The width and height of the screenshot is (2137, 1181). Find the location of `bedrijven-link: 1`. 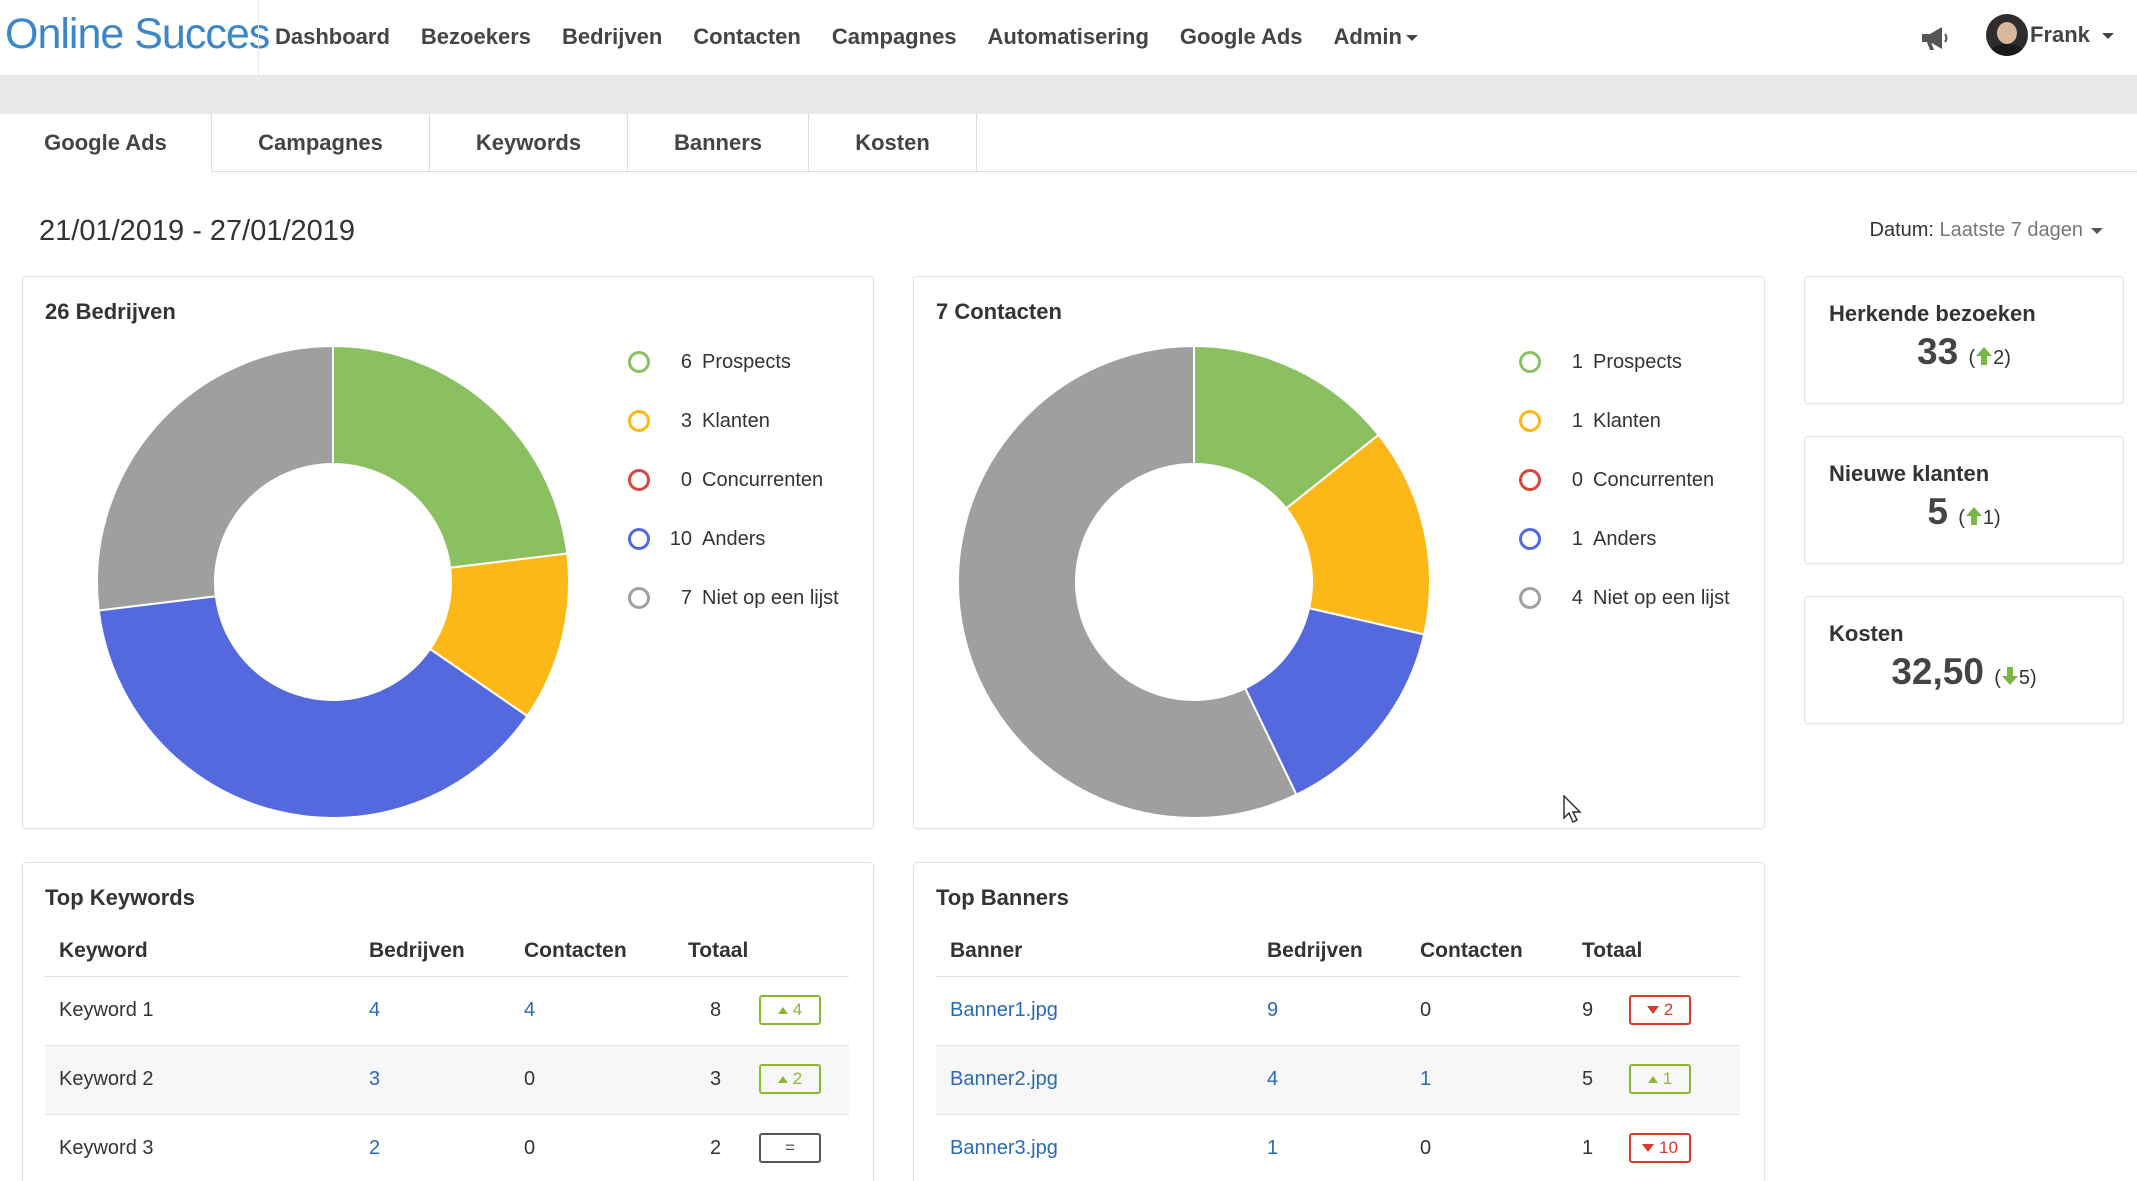

bedrijven-link: 1 is located at coordinates (1273, 1148).